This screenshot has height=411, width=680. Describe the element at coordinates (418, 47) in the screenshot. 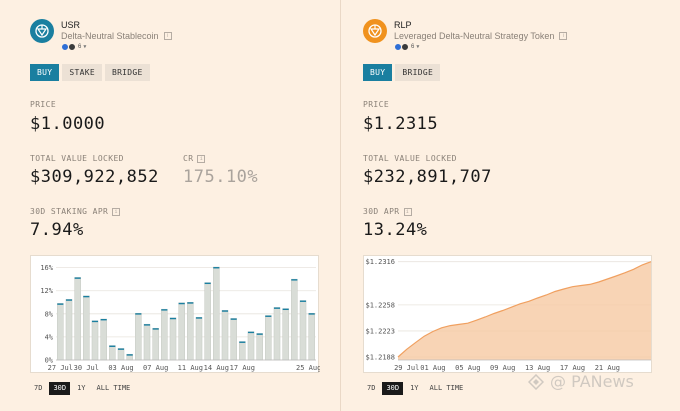

I see `chevron-down-icon: ▼` at that location.